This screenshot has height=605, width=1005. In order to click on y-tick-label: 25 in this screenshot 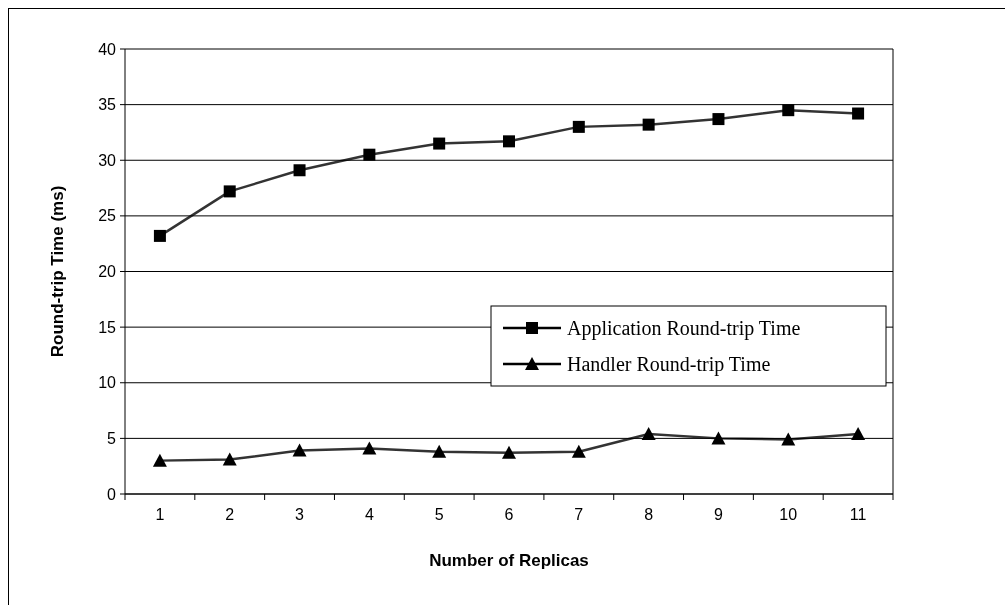, I will do `click(107, 216)`.